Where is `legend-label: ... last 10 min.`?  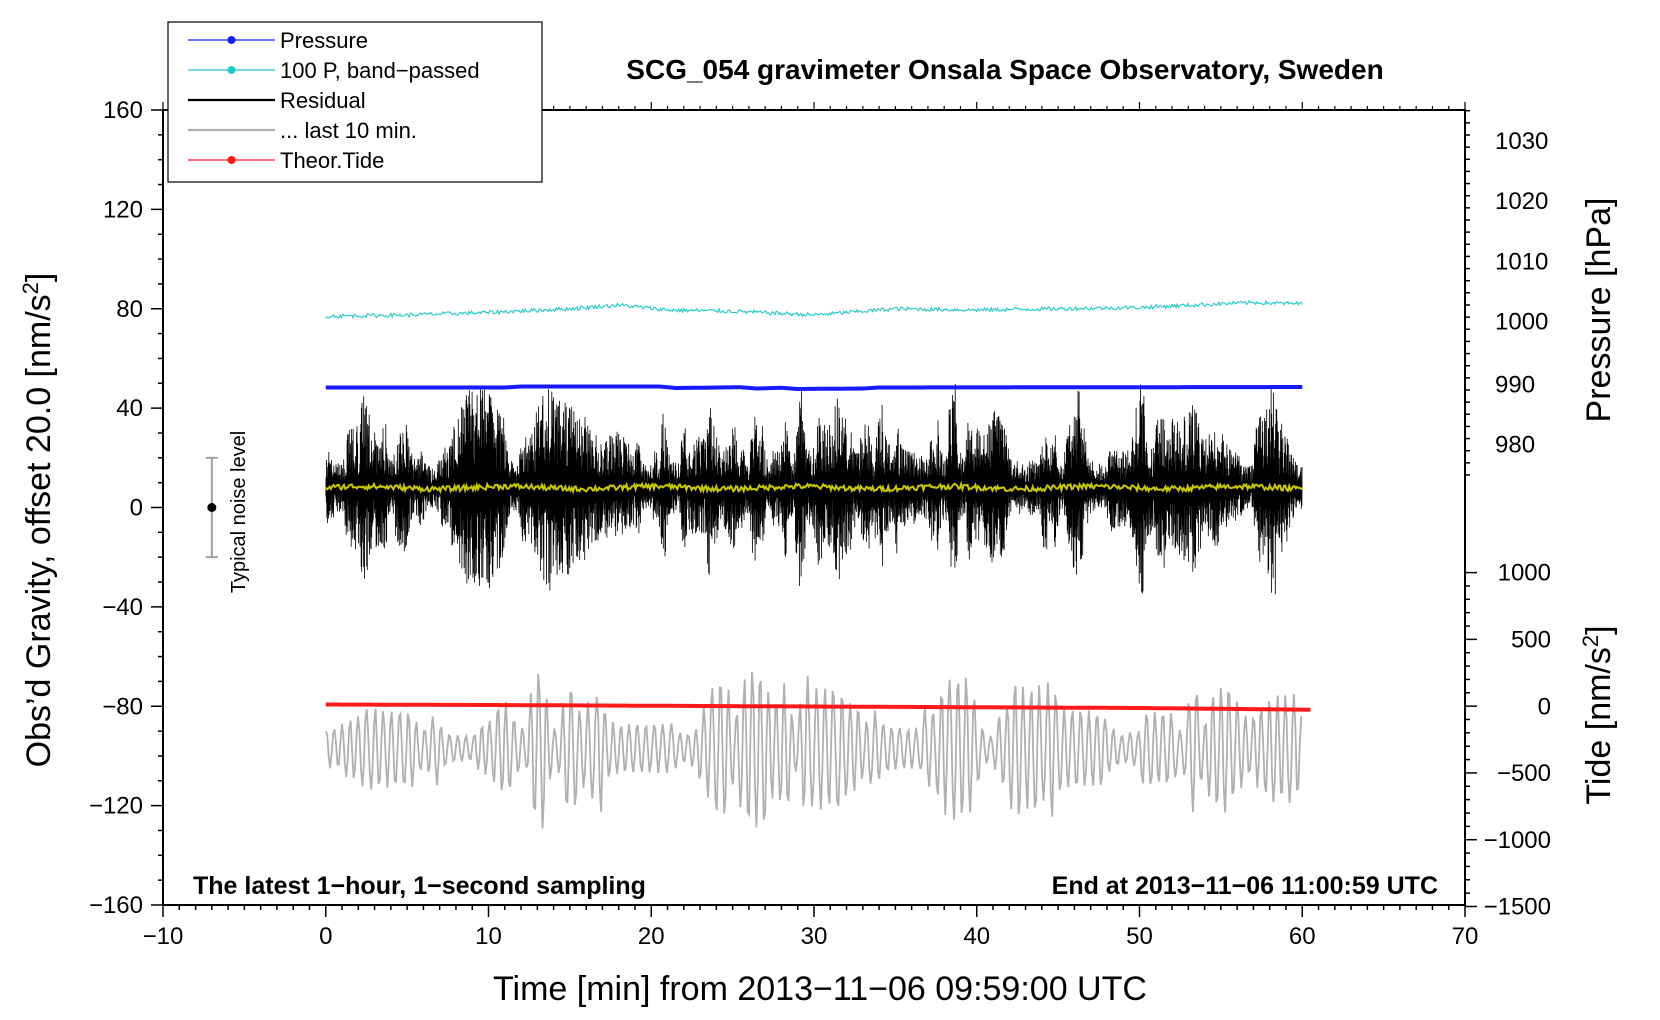 legend-label: ... last 10 min. is located at coordinates (348, 130).